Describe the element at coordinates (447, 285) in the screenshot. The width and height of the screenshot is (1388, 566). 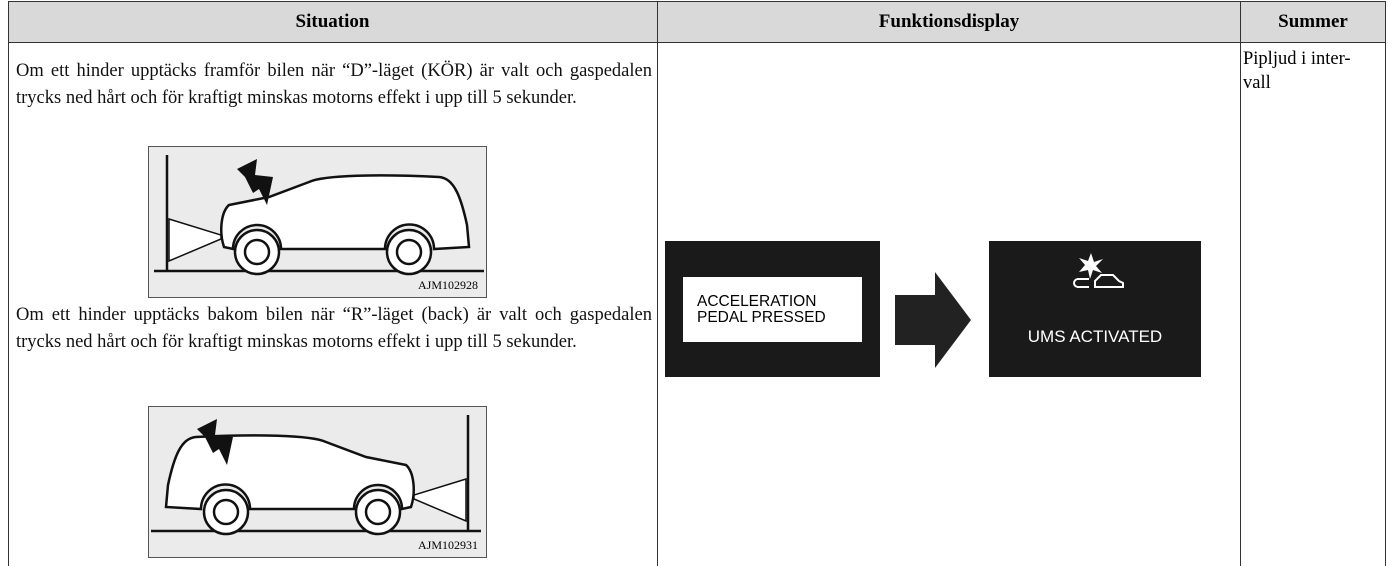
I see `figure-id: AJM102928` at that location.